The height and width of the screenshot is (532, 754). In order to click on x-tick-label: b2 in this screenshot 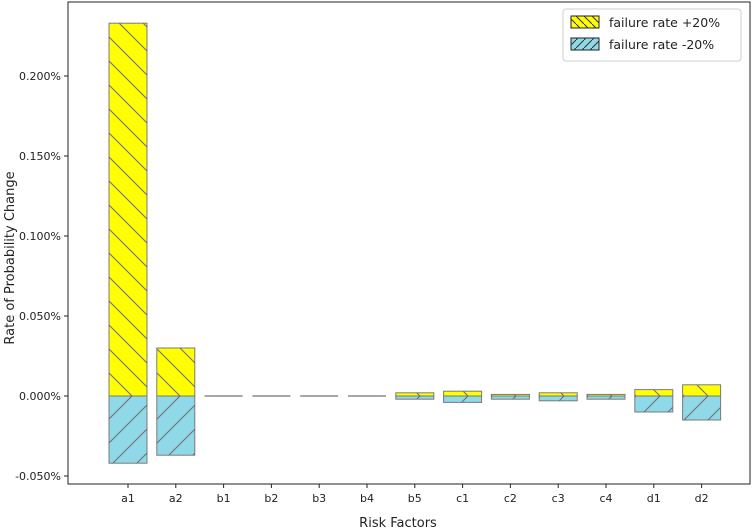, I will do `click(271, 498)`.